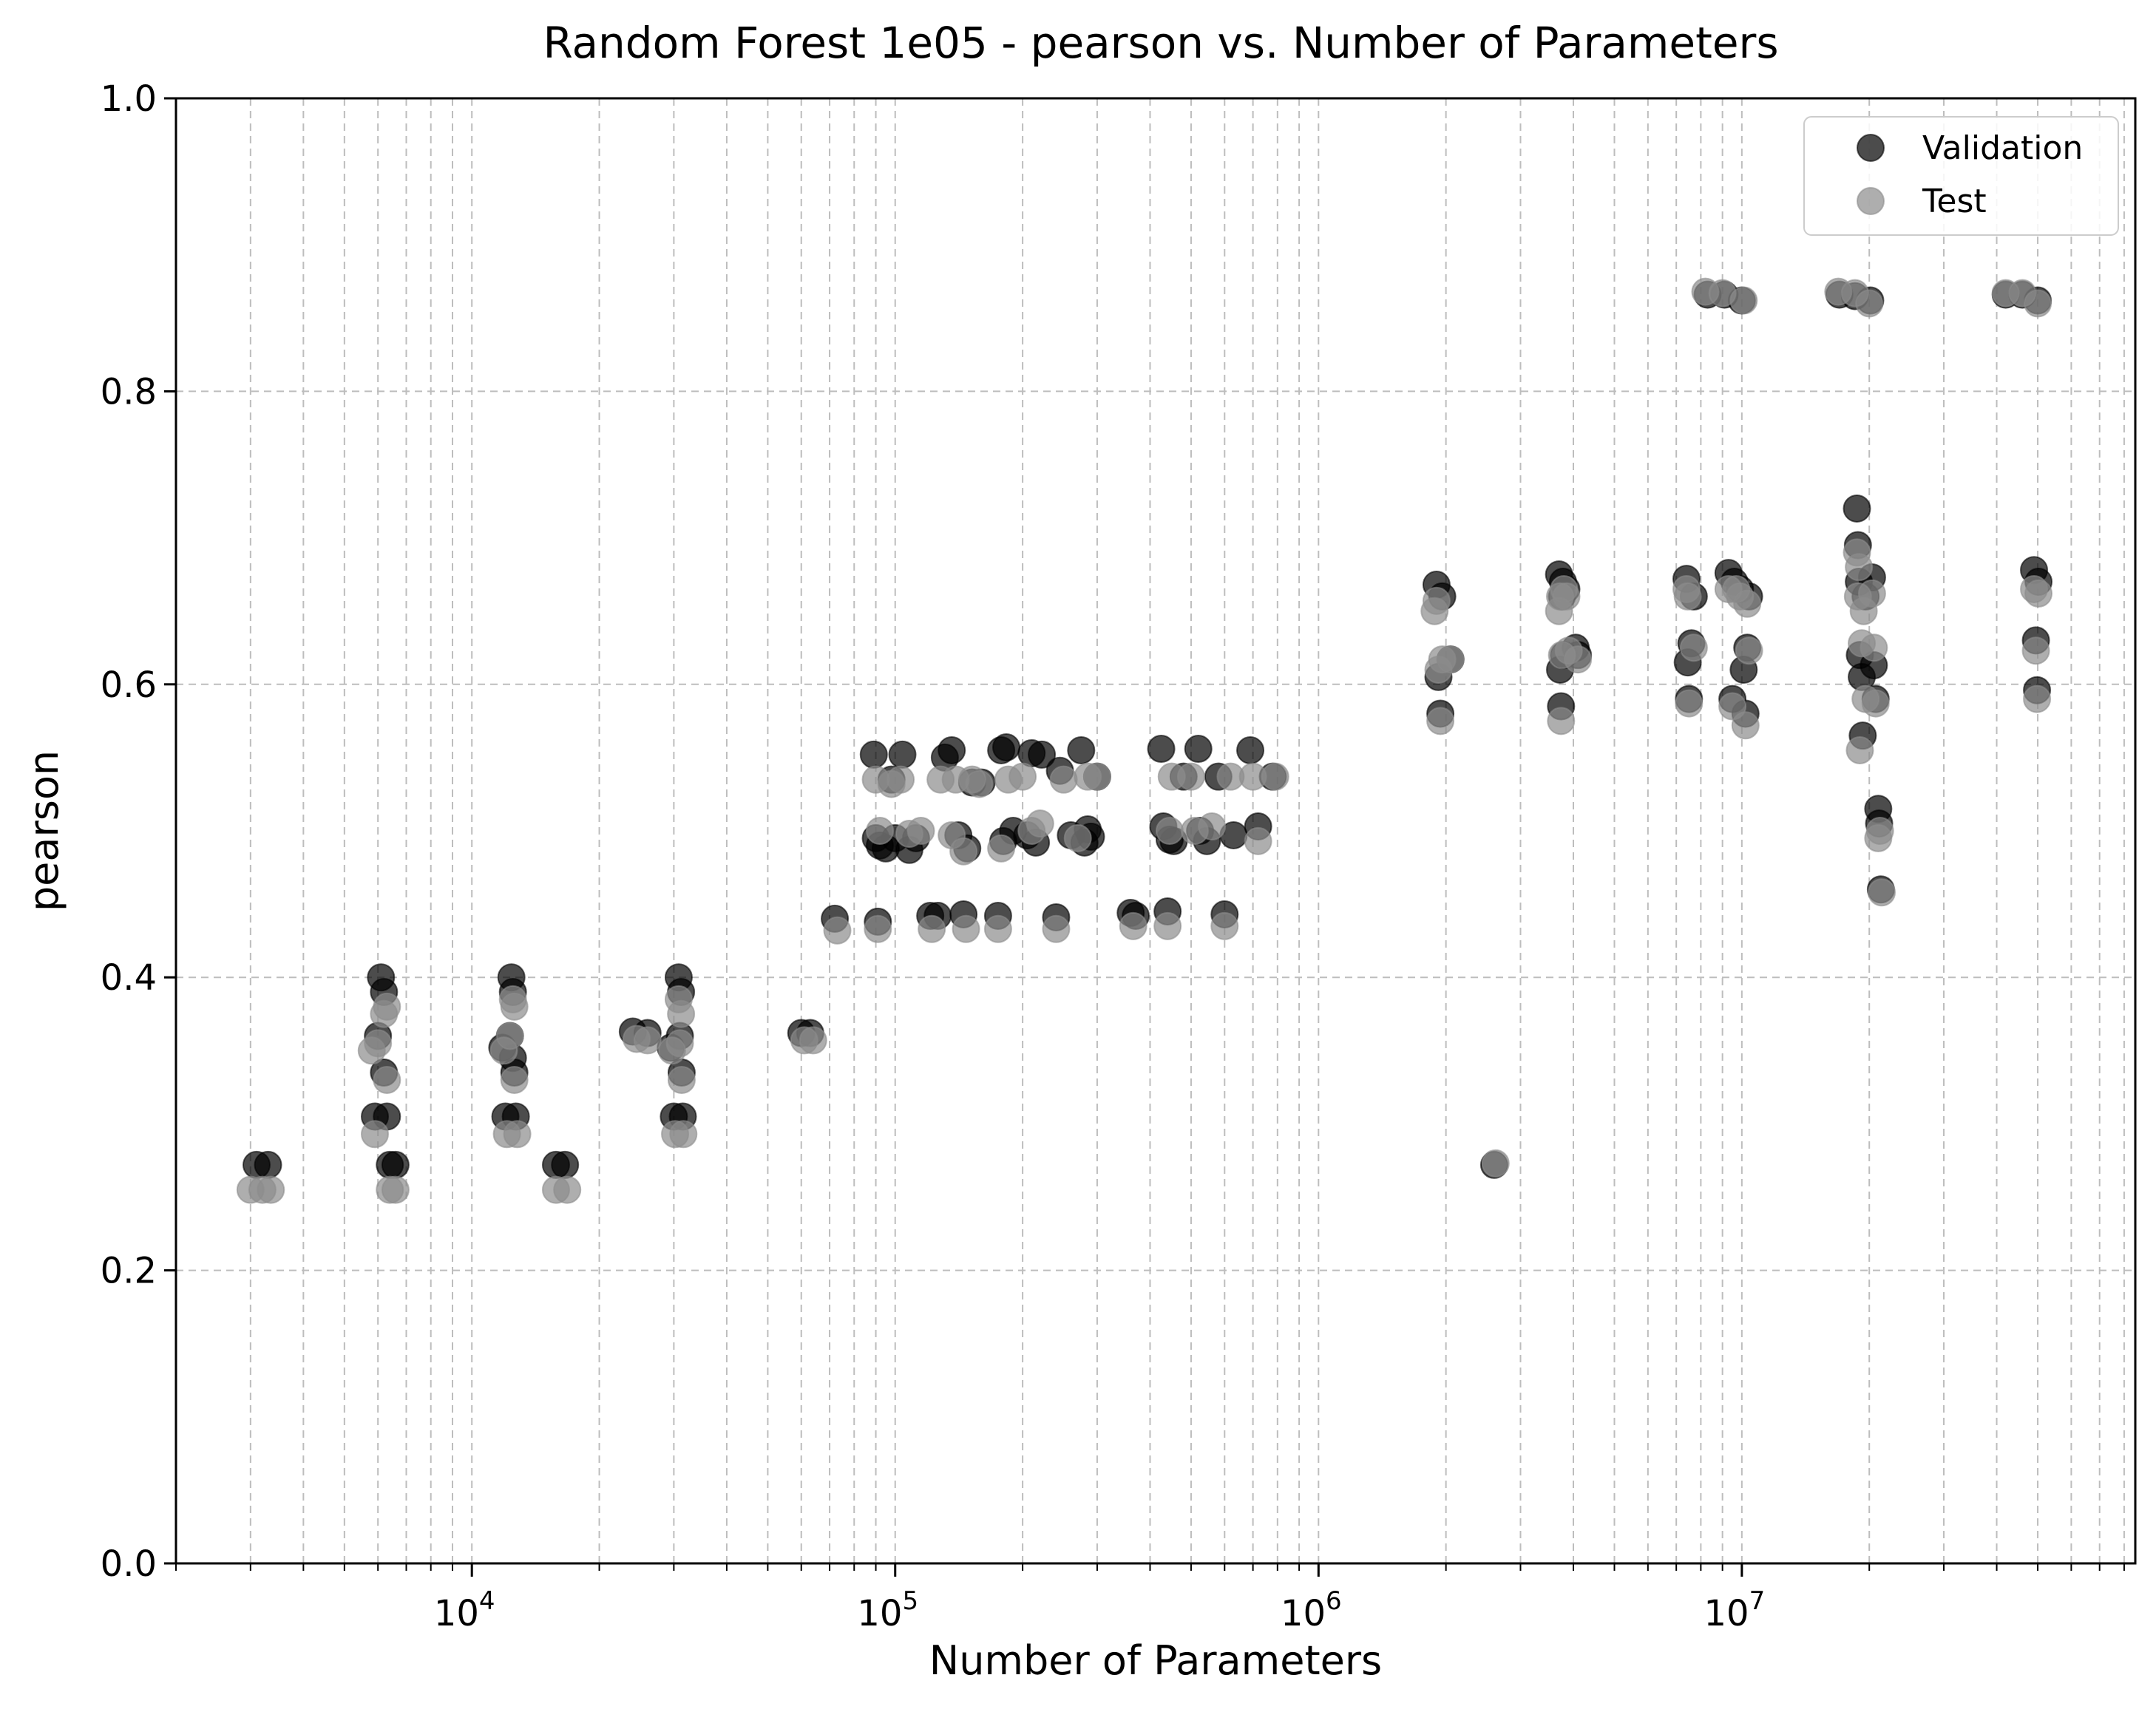 This screenshot has height=1709, width=2156. I want to click on x-tick-label: 10⁴, so click(464, 1610).